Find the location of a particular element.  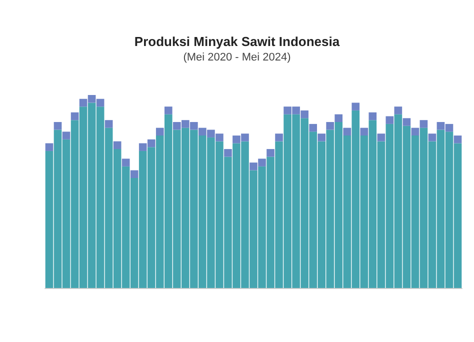

chart-title: Produksi Minyak Sawit Indonesia is located at coordinates (237, 41).